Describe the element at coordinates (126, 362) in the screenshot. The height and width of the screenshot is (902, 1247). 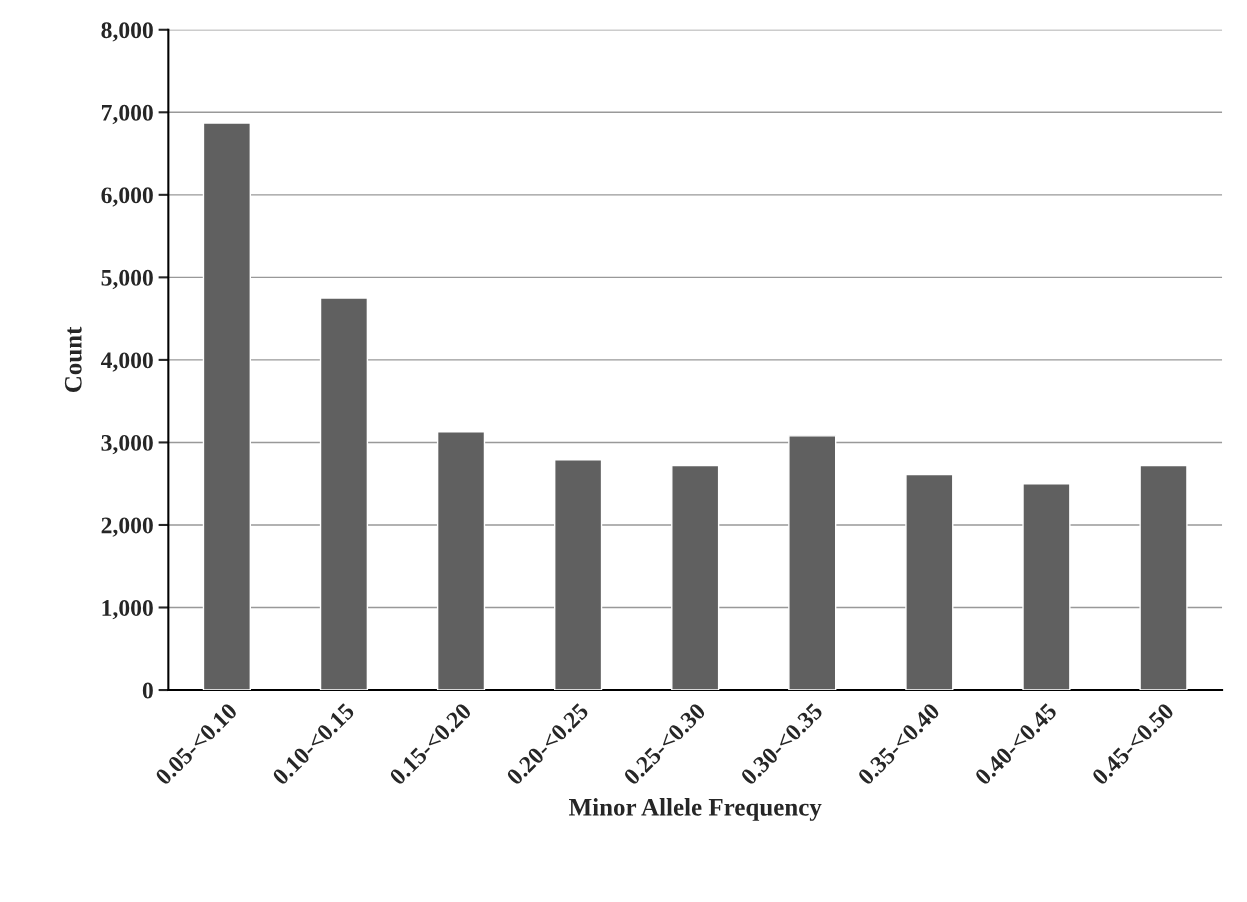
I see `y-tick-label: 4,000` at that location.